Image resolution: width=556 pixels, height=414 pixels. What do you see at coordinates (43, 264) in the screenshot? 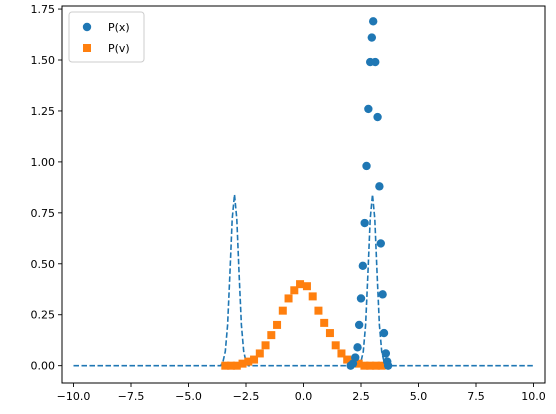
I see `y-tick-label: 0.50` at bounding box center [43, 264].